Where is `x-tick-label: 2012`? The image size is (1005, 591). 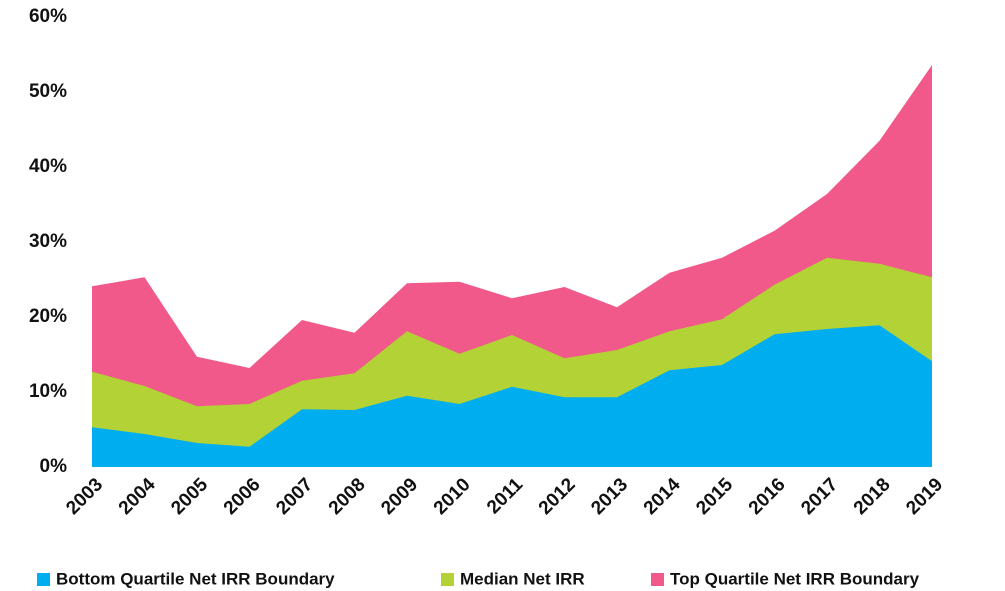
x-tick-label: 2012 is located at coordinates (557, 496).